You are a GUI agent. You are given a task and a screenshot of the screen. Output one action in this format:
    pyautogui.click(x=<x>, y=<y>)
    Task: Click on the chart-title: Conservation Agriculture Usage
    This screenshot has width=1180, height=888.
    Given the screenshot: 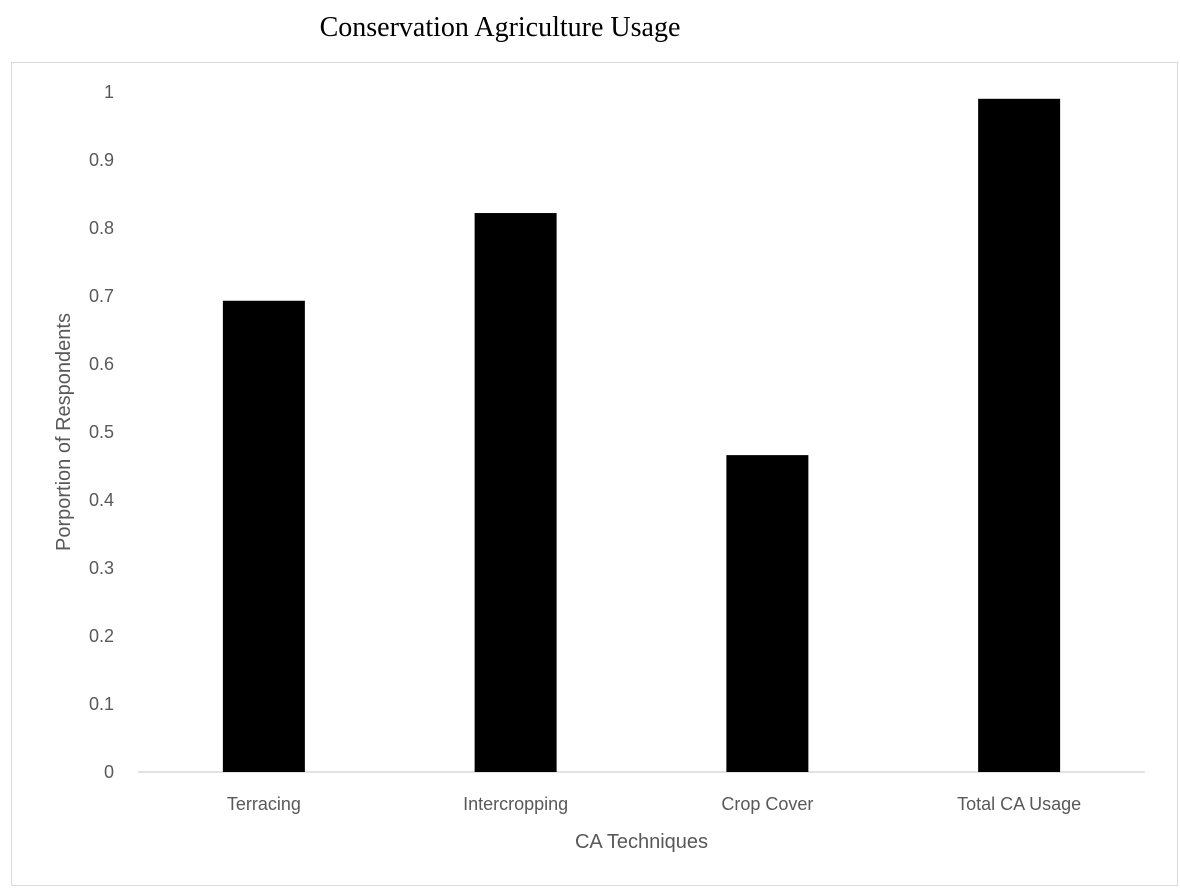 What is the action you would take?
    pyautogui.click(x=500, y=27)
    